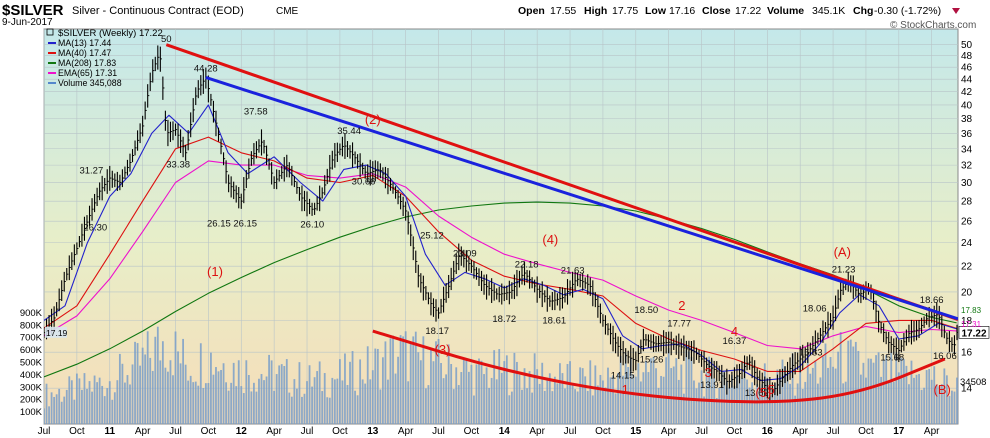  I want to click on legend-item: Volume 345,088, so click(90, 83).